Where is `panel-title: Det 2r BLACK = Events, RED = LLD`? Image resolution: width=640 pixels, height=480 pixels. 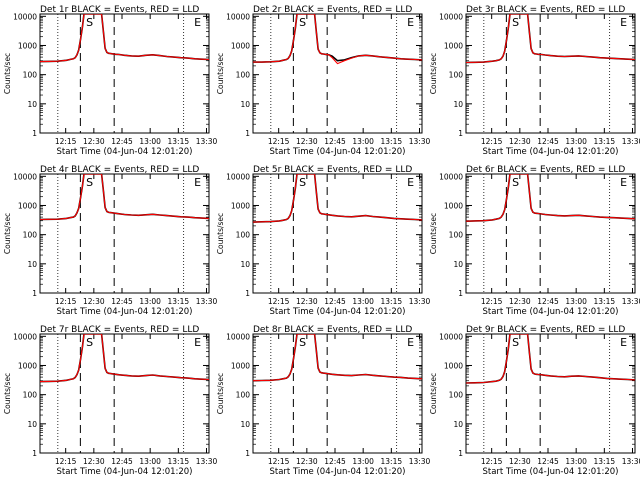
panel-title: Det 2r BLACK = Events, RED = LLD is located at coordinates (332, 10).